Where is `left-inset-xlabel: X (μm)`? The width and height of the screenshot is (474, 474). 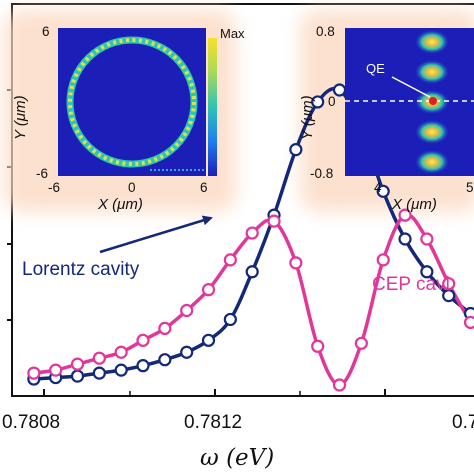 left-inset-xlabel: X (μm) is located at coordinates (120, 204).